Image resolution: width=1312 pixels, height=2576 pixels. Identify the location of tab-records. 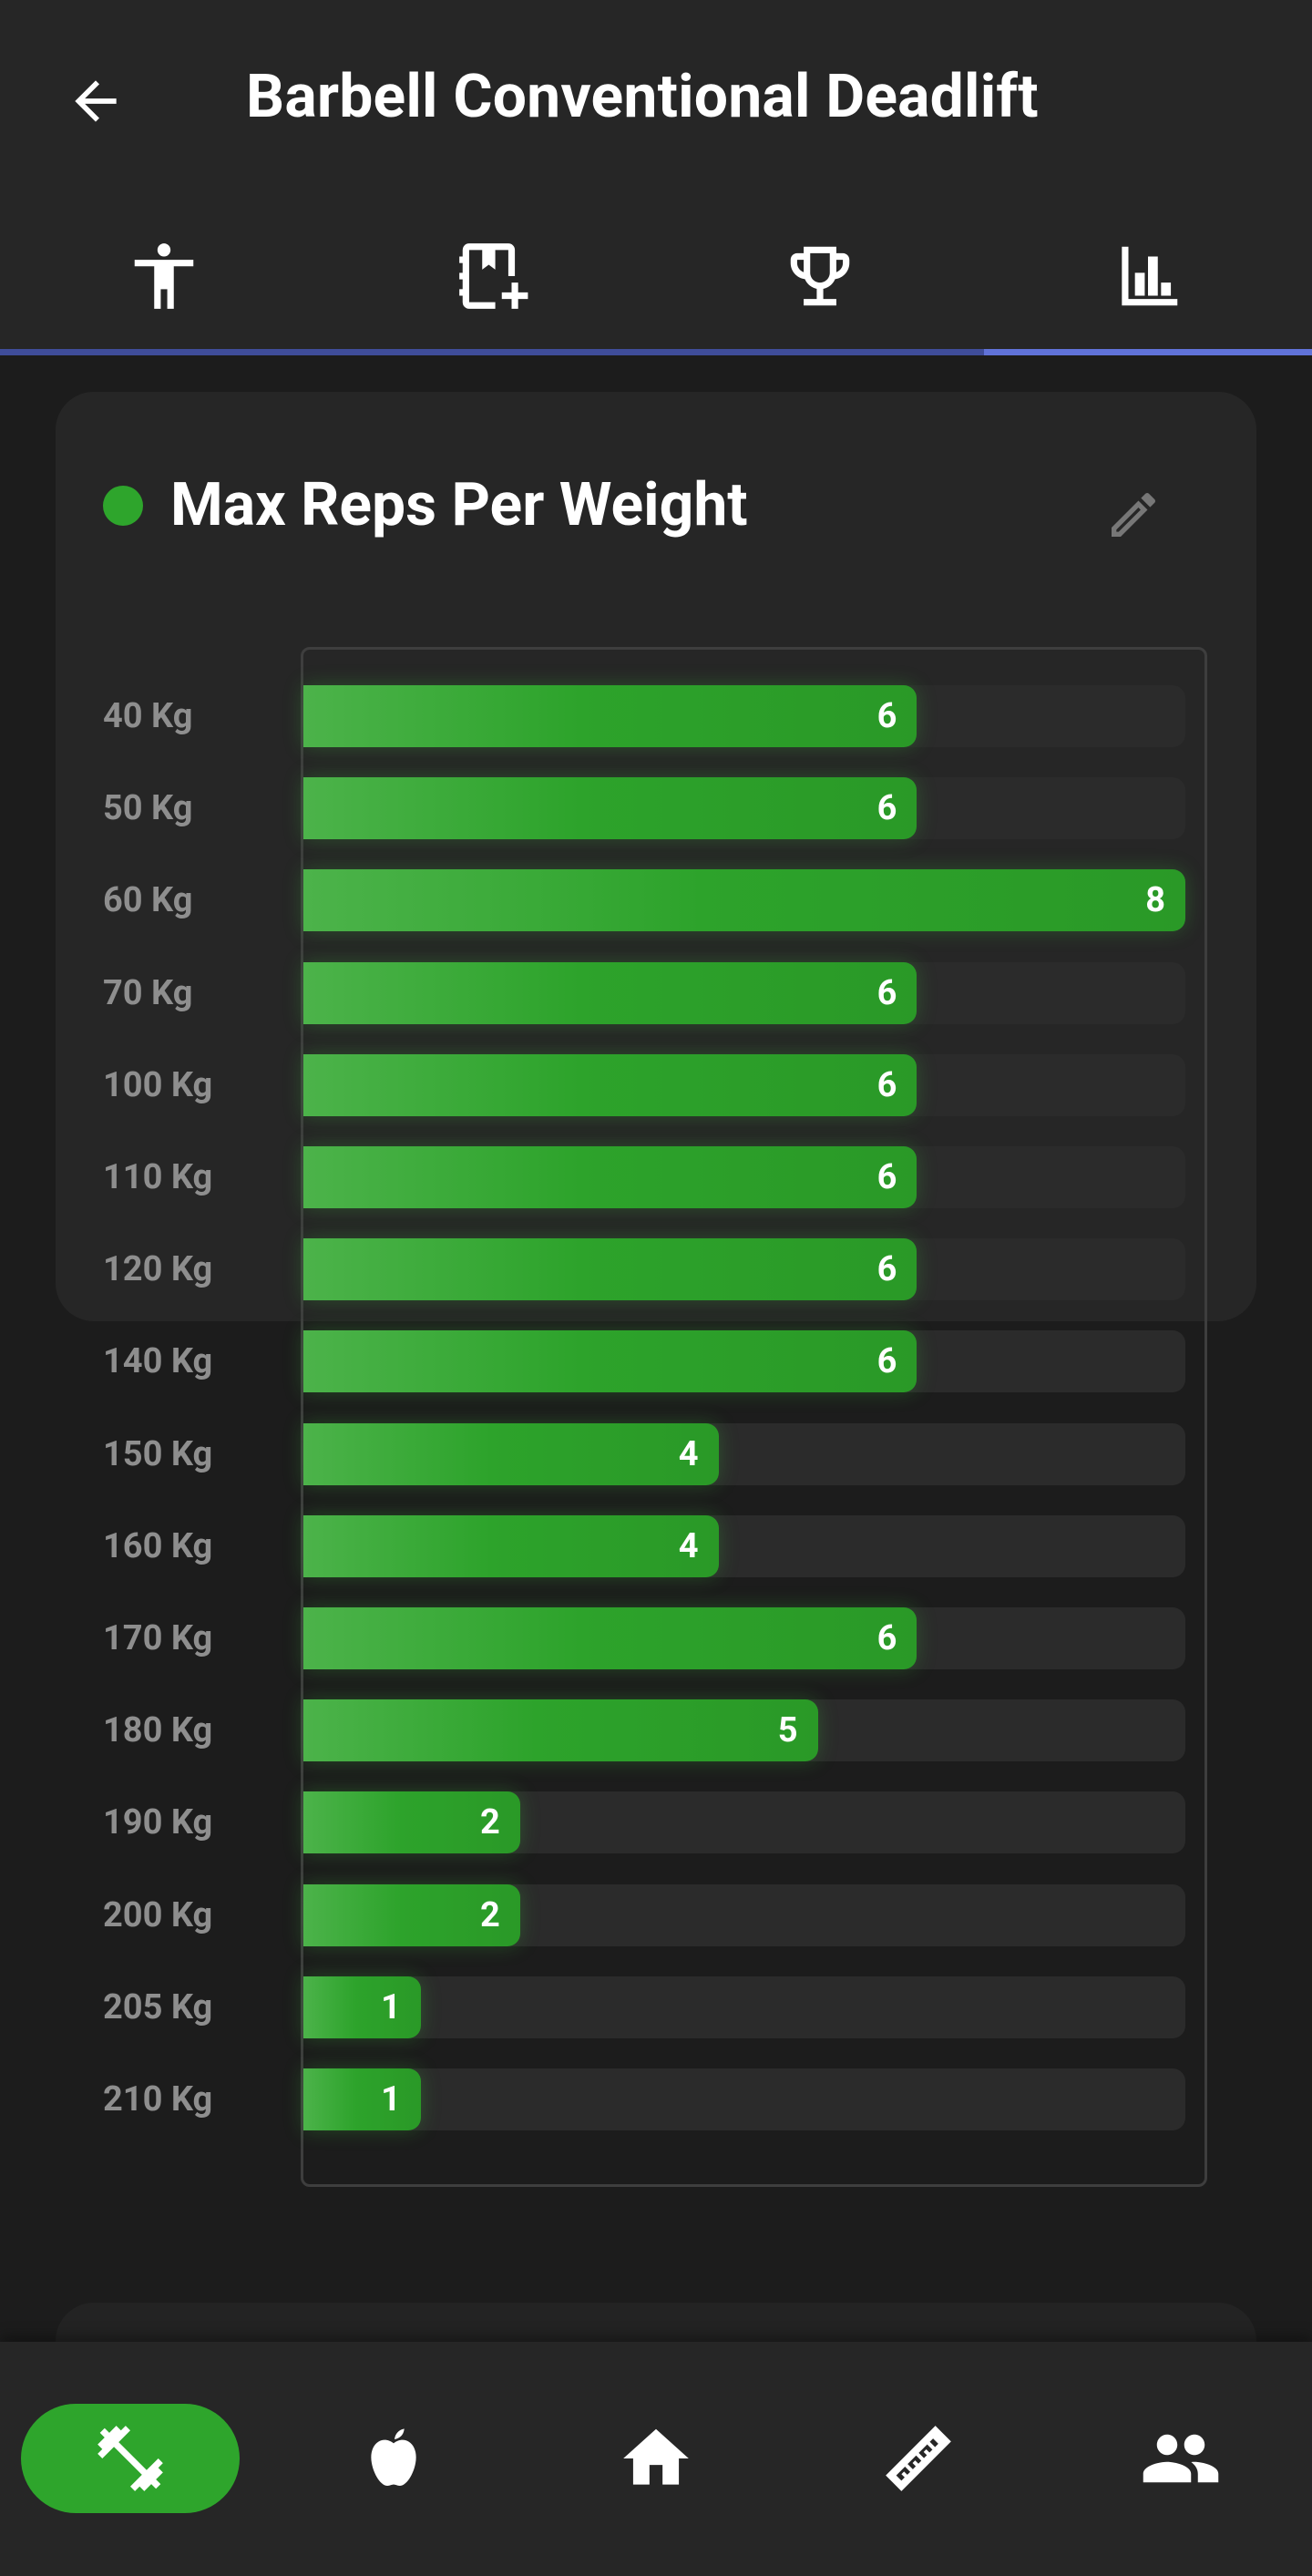
(820, 275).